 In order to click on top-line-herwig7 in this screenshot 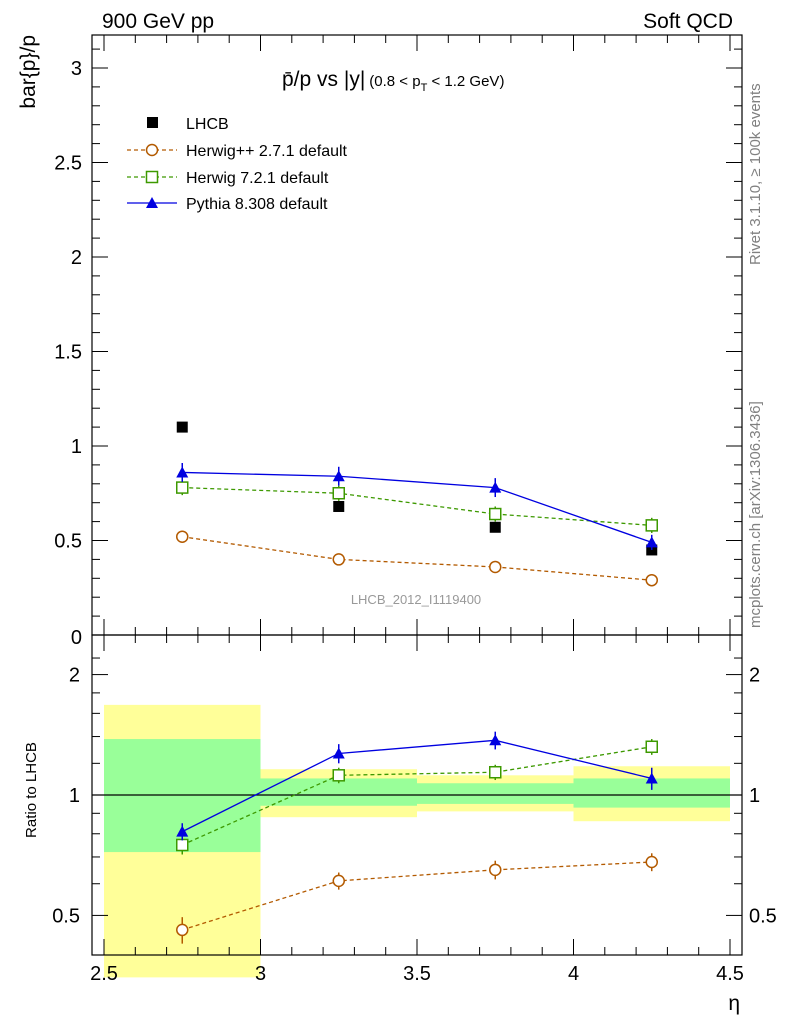, I will do `click(417, 506)`.